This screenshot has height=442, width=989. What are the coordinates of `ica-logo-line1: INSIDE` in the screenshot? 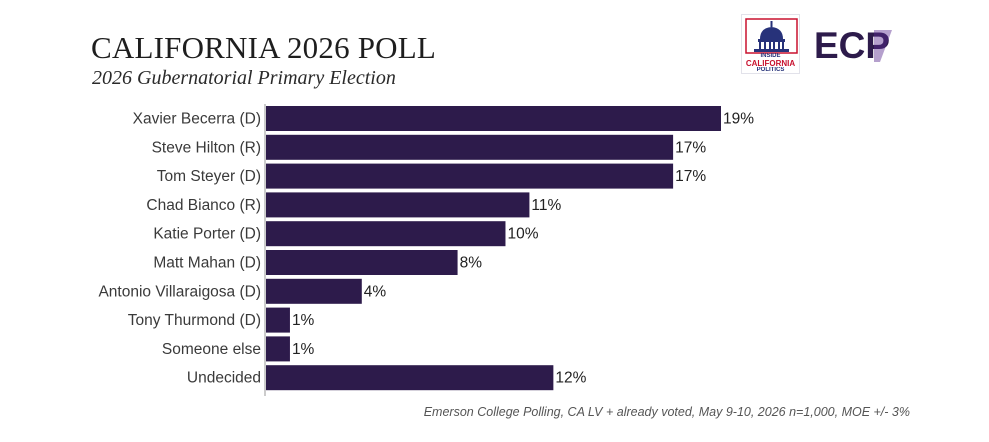 It's located at (770, 56).